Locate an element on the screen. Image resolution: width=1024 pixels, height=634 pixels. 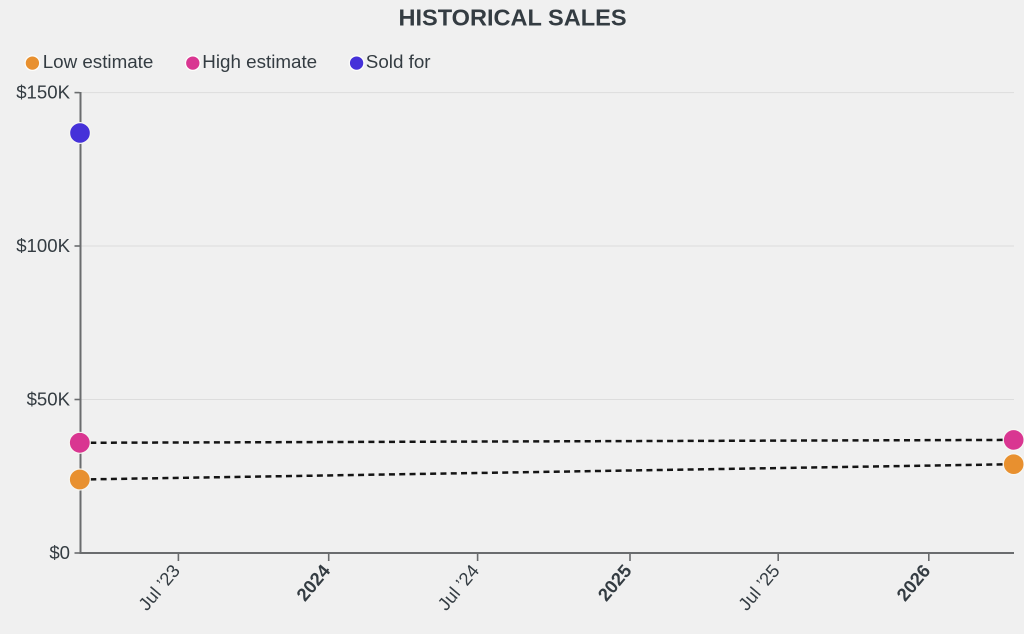
svg-text: Sold for is located at coordinates (398, 61).